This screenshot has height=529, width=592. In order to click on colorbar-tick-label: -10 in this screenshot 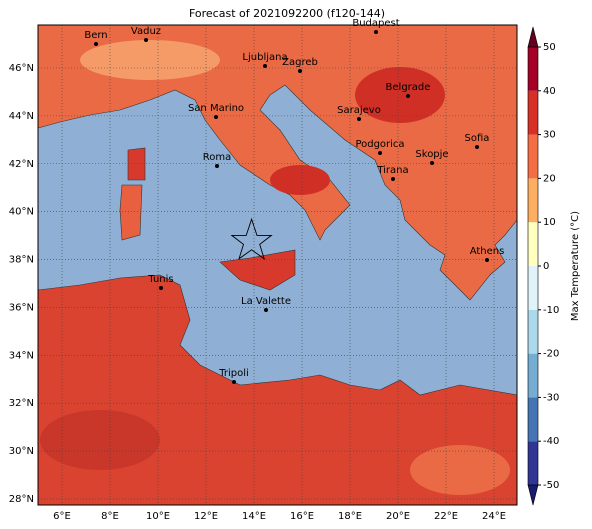, I will do `click(551, 310)`.